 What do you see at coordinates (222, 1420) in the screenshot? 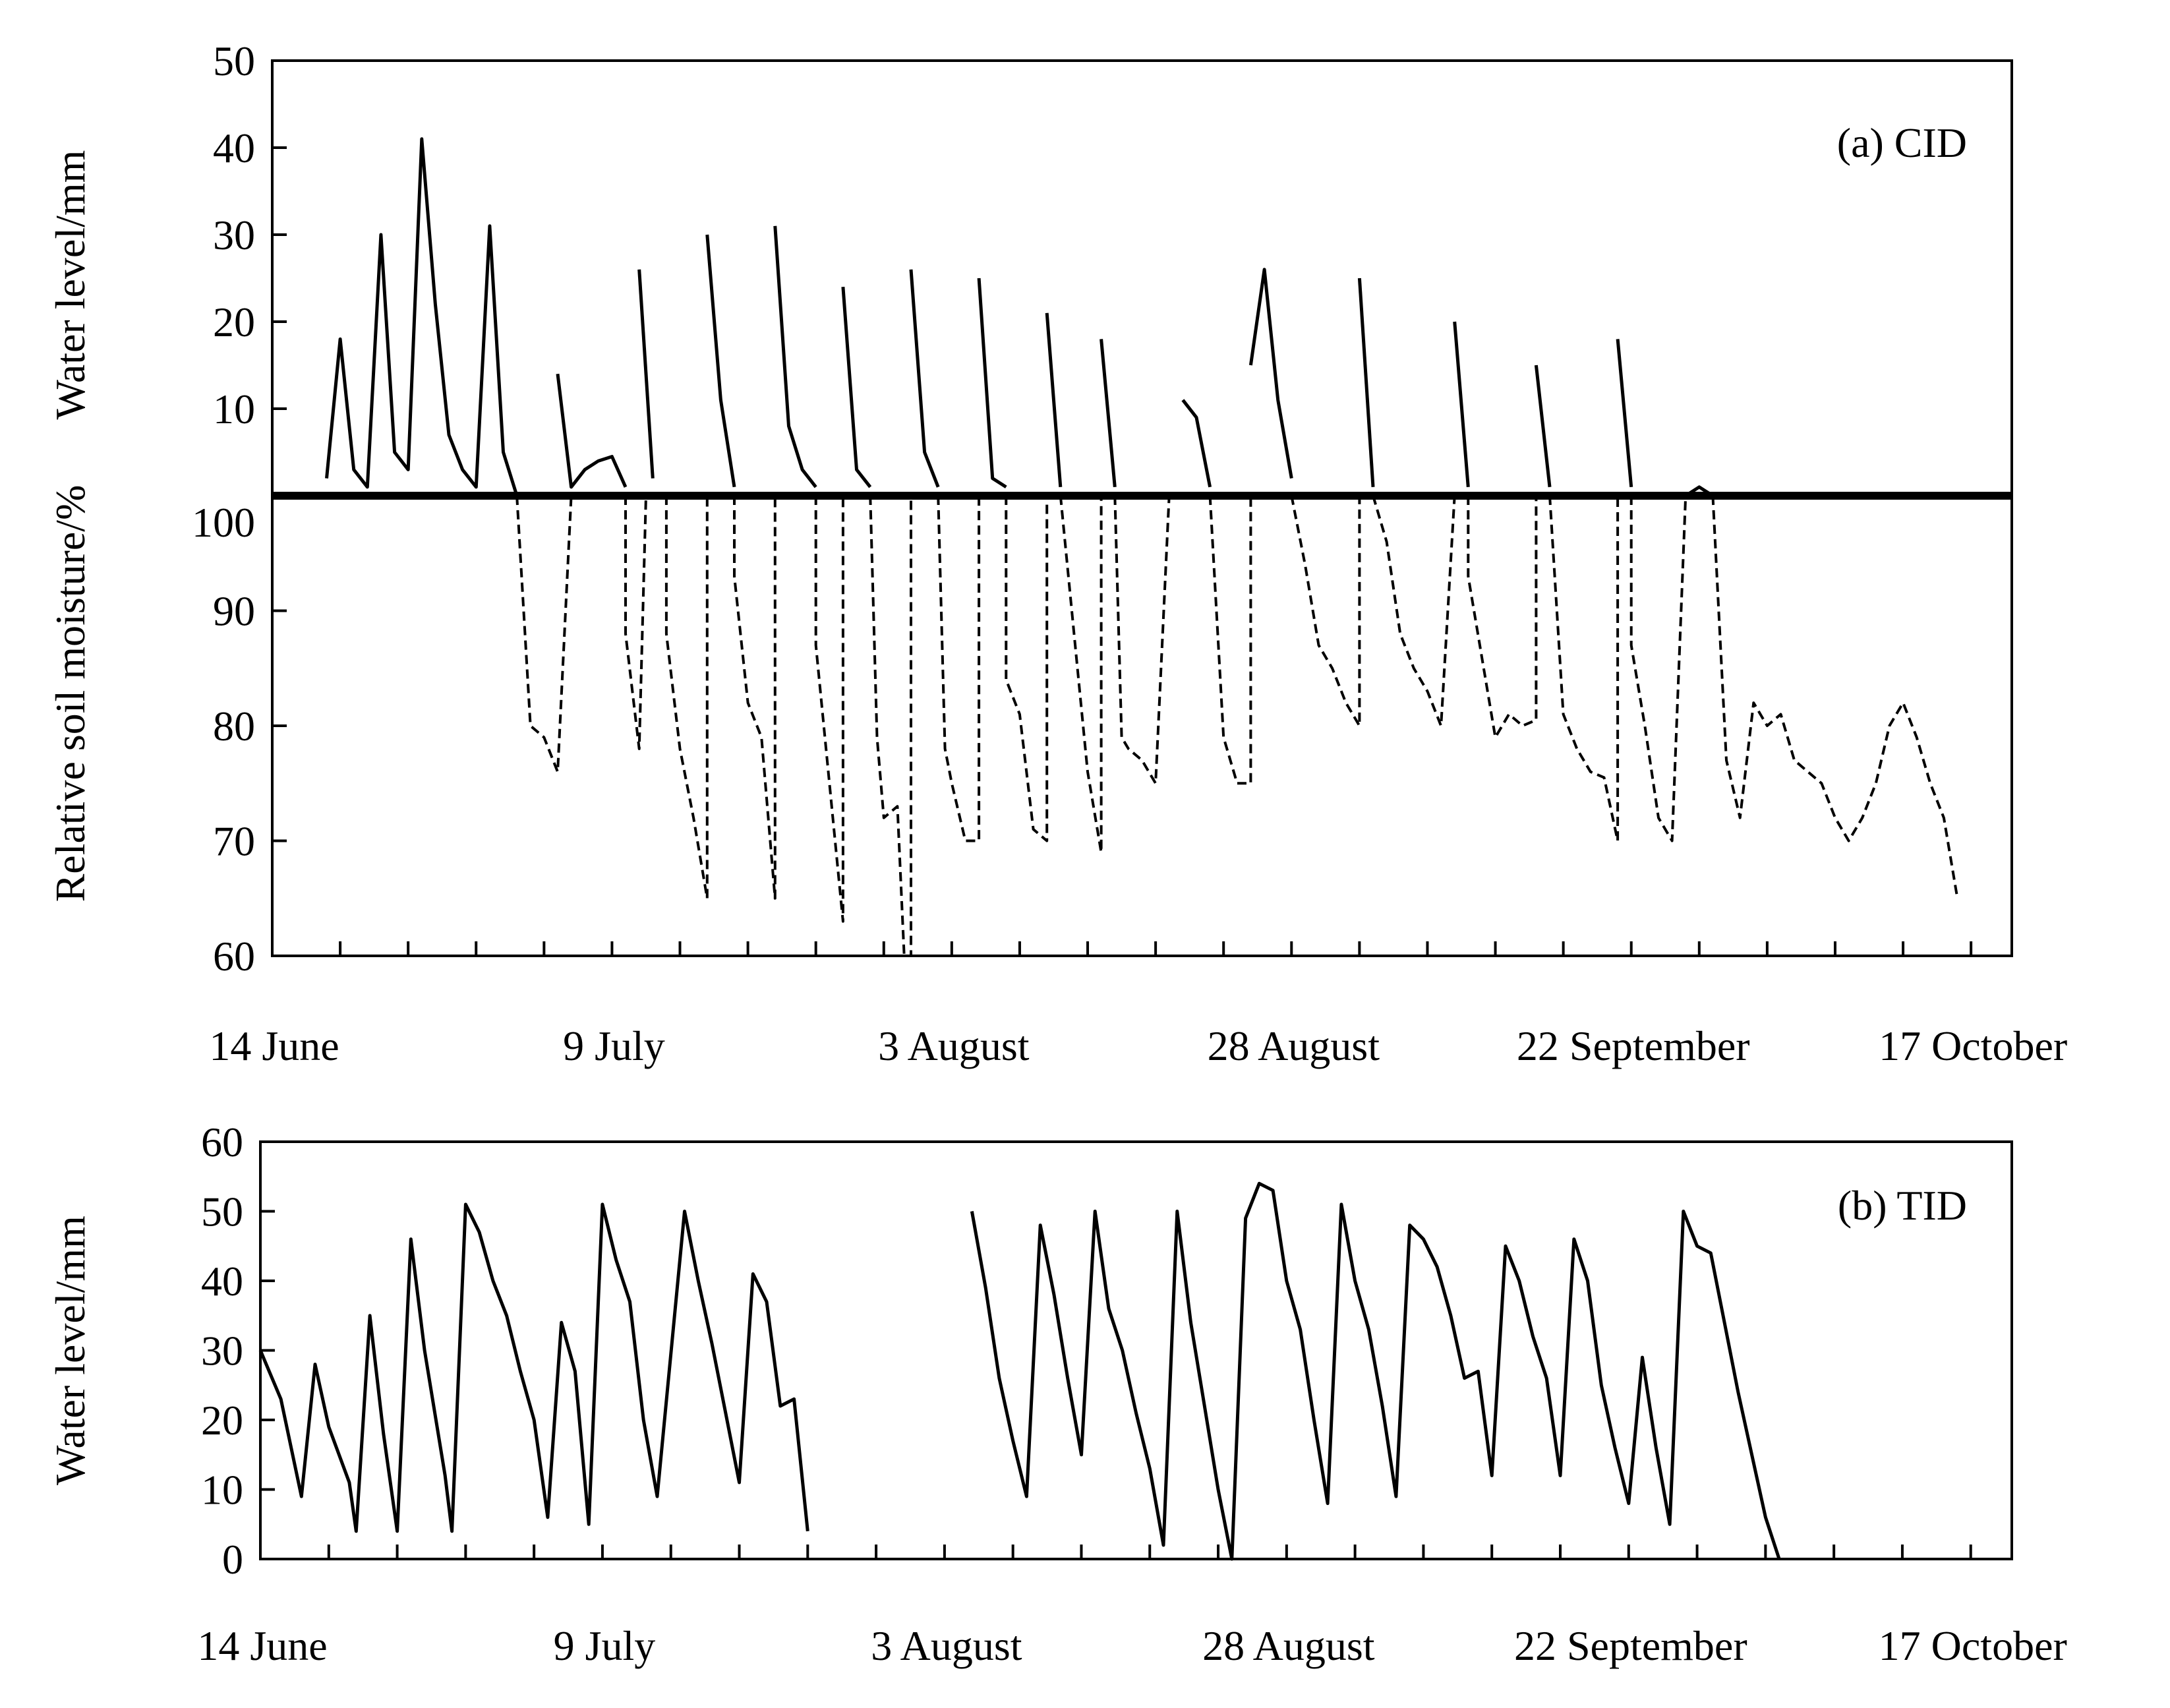
I see `panel-b-y-tick-label: 20` at bounding box center [222, 1420].